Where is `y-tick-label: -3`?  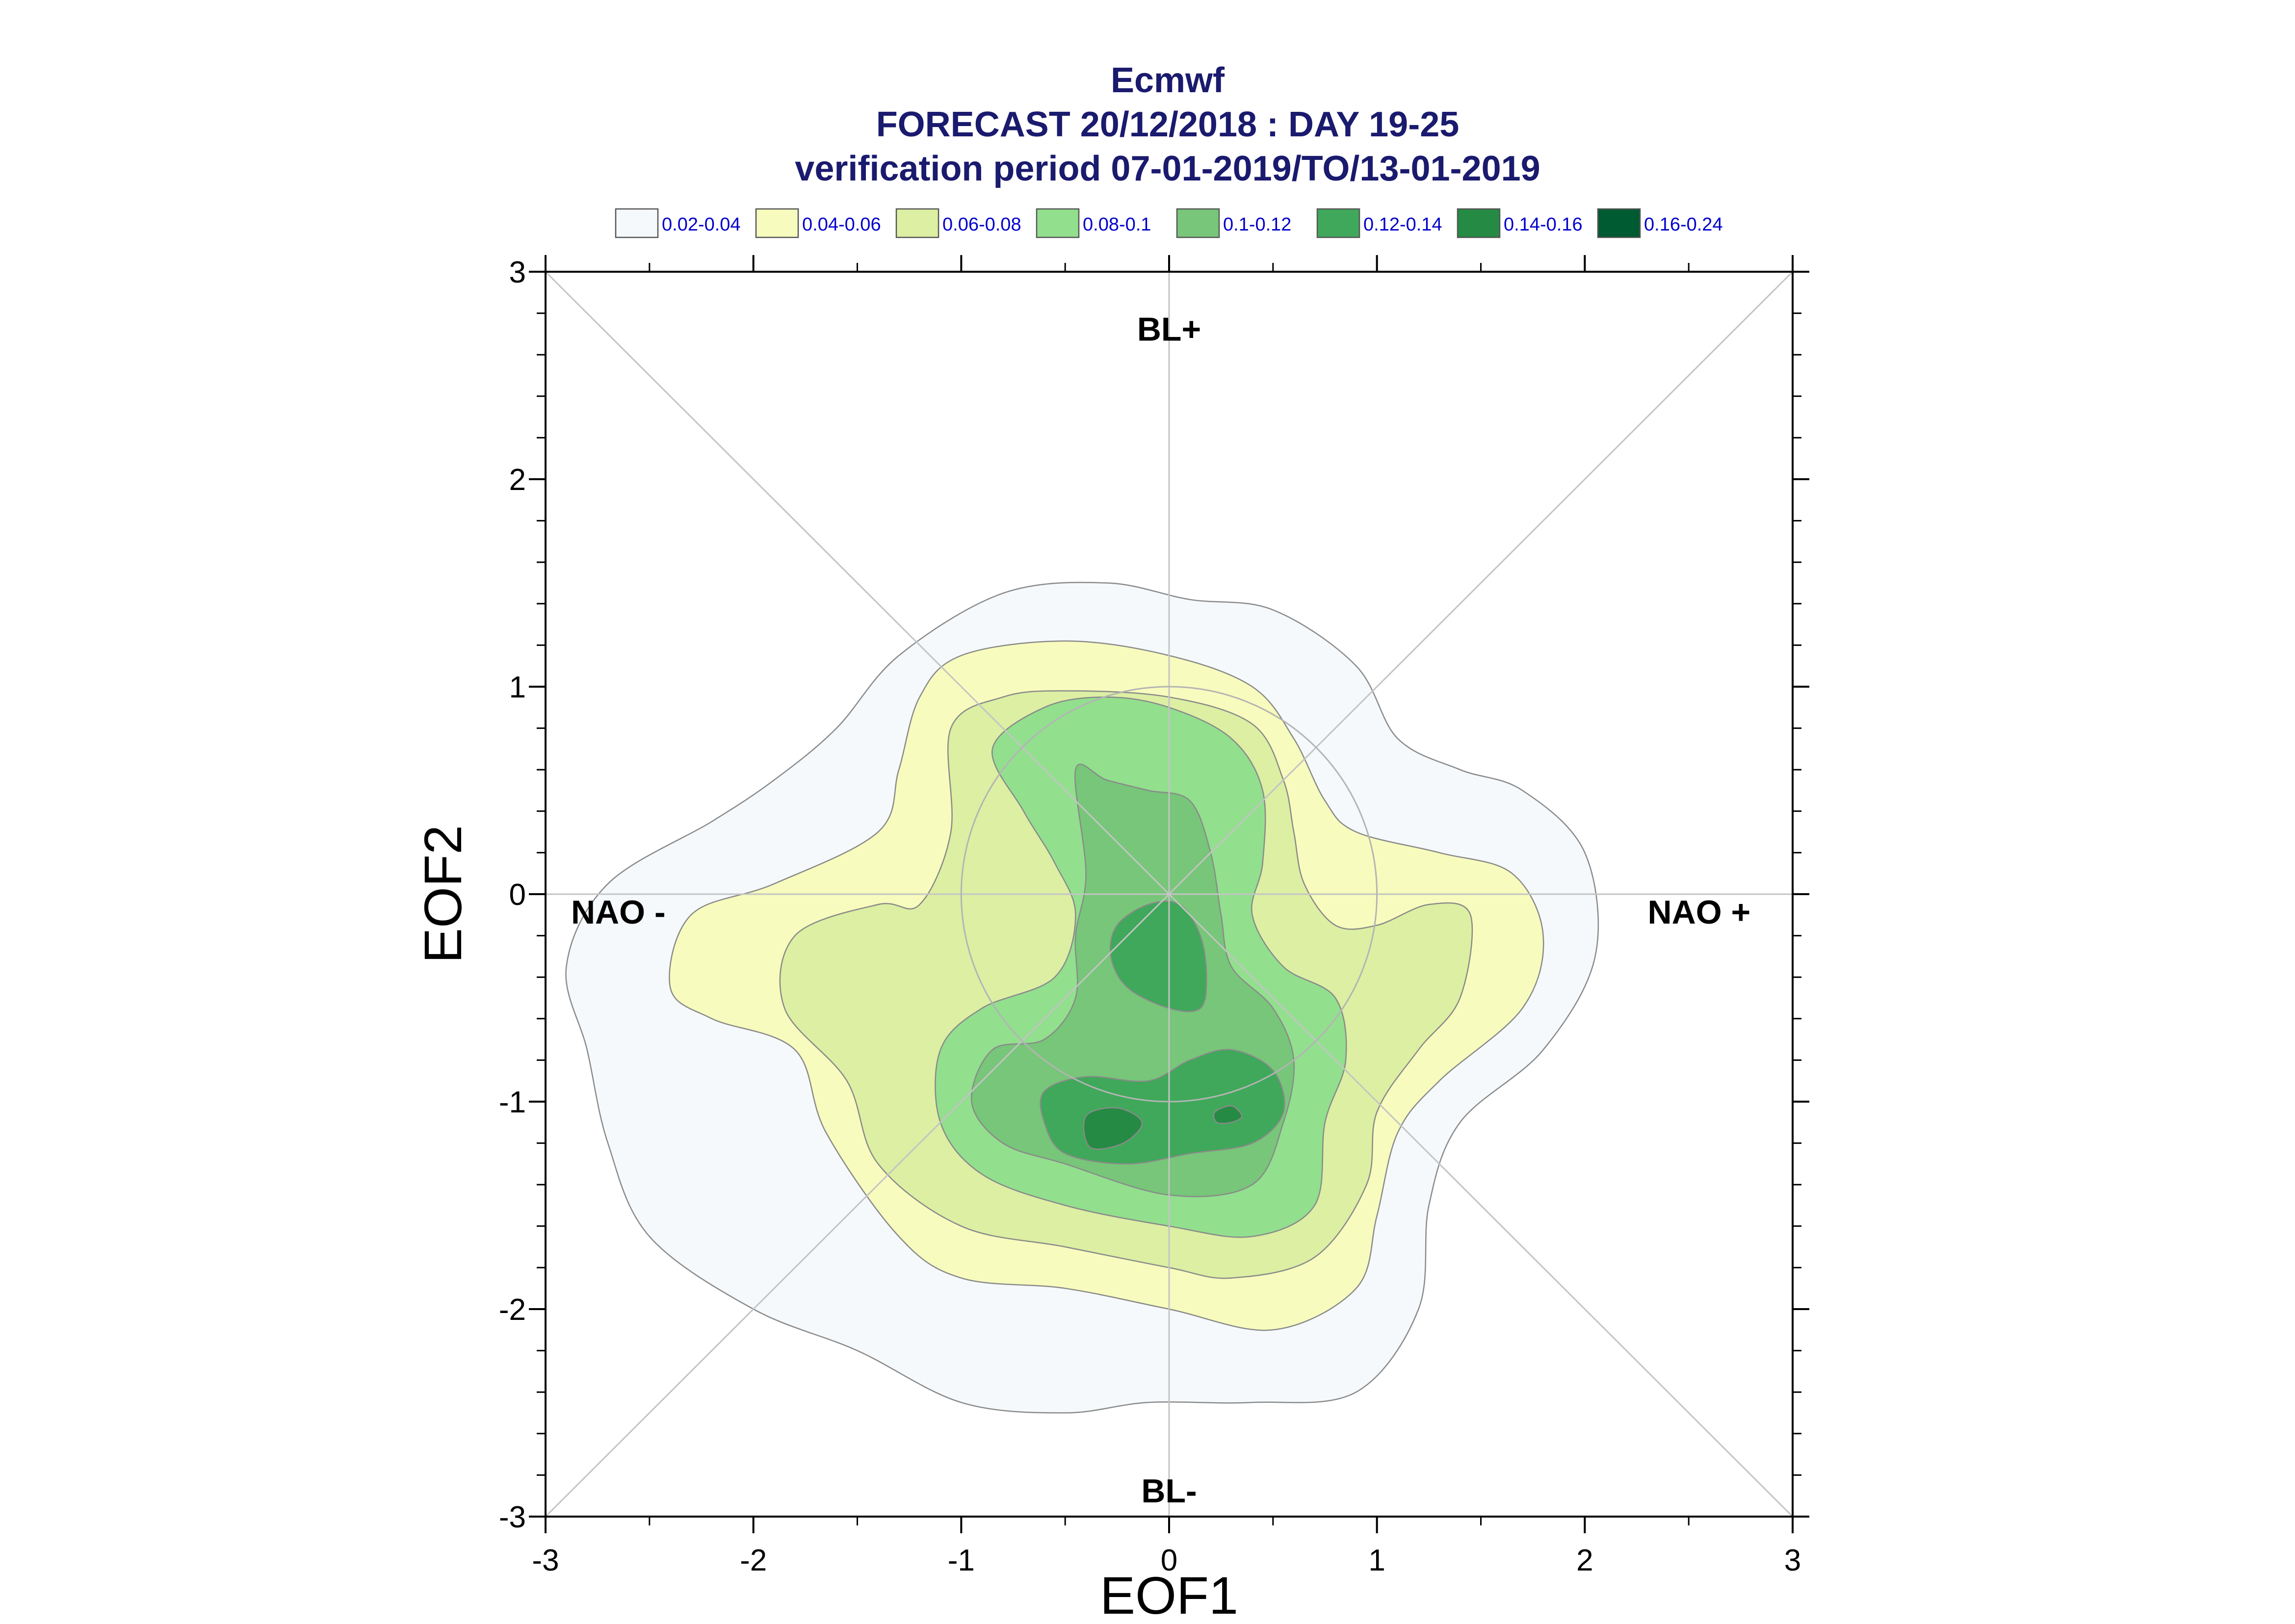 y-tick-label: -3 is located at coordinates (513, 1517).